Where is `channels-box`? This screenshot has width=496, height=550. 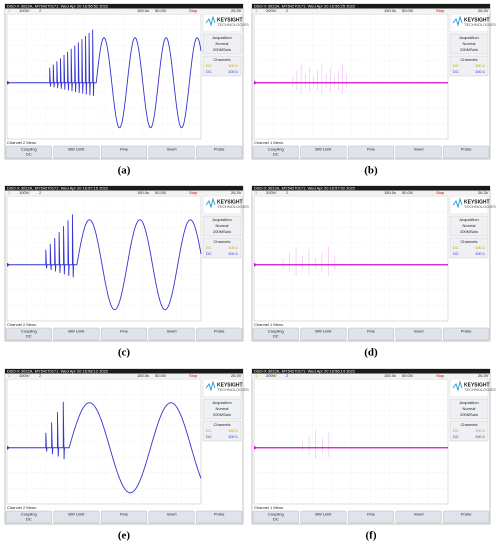
channels-box is located at coordinates (222, 66).